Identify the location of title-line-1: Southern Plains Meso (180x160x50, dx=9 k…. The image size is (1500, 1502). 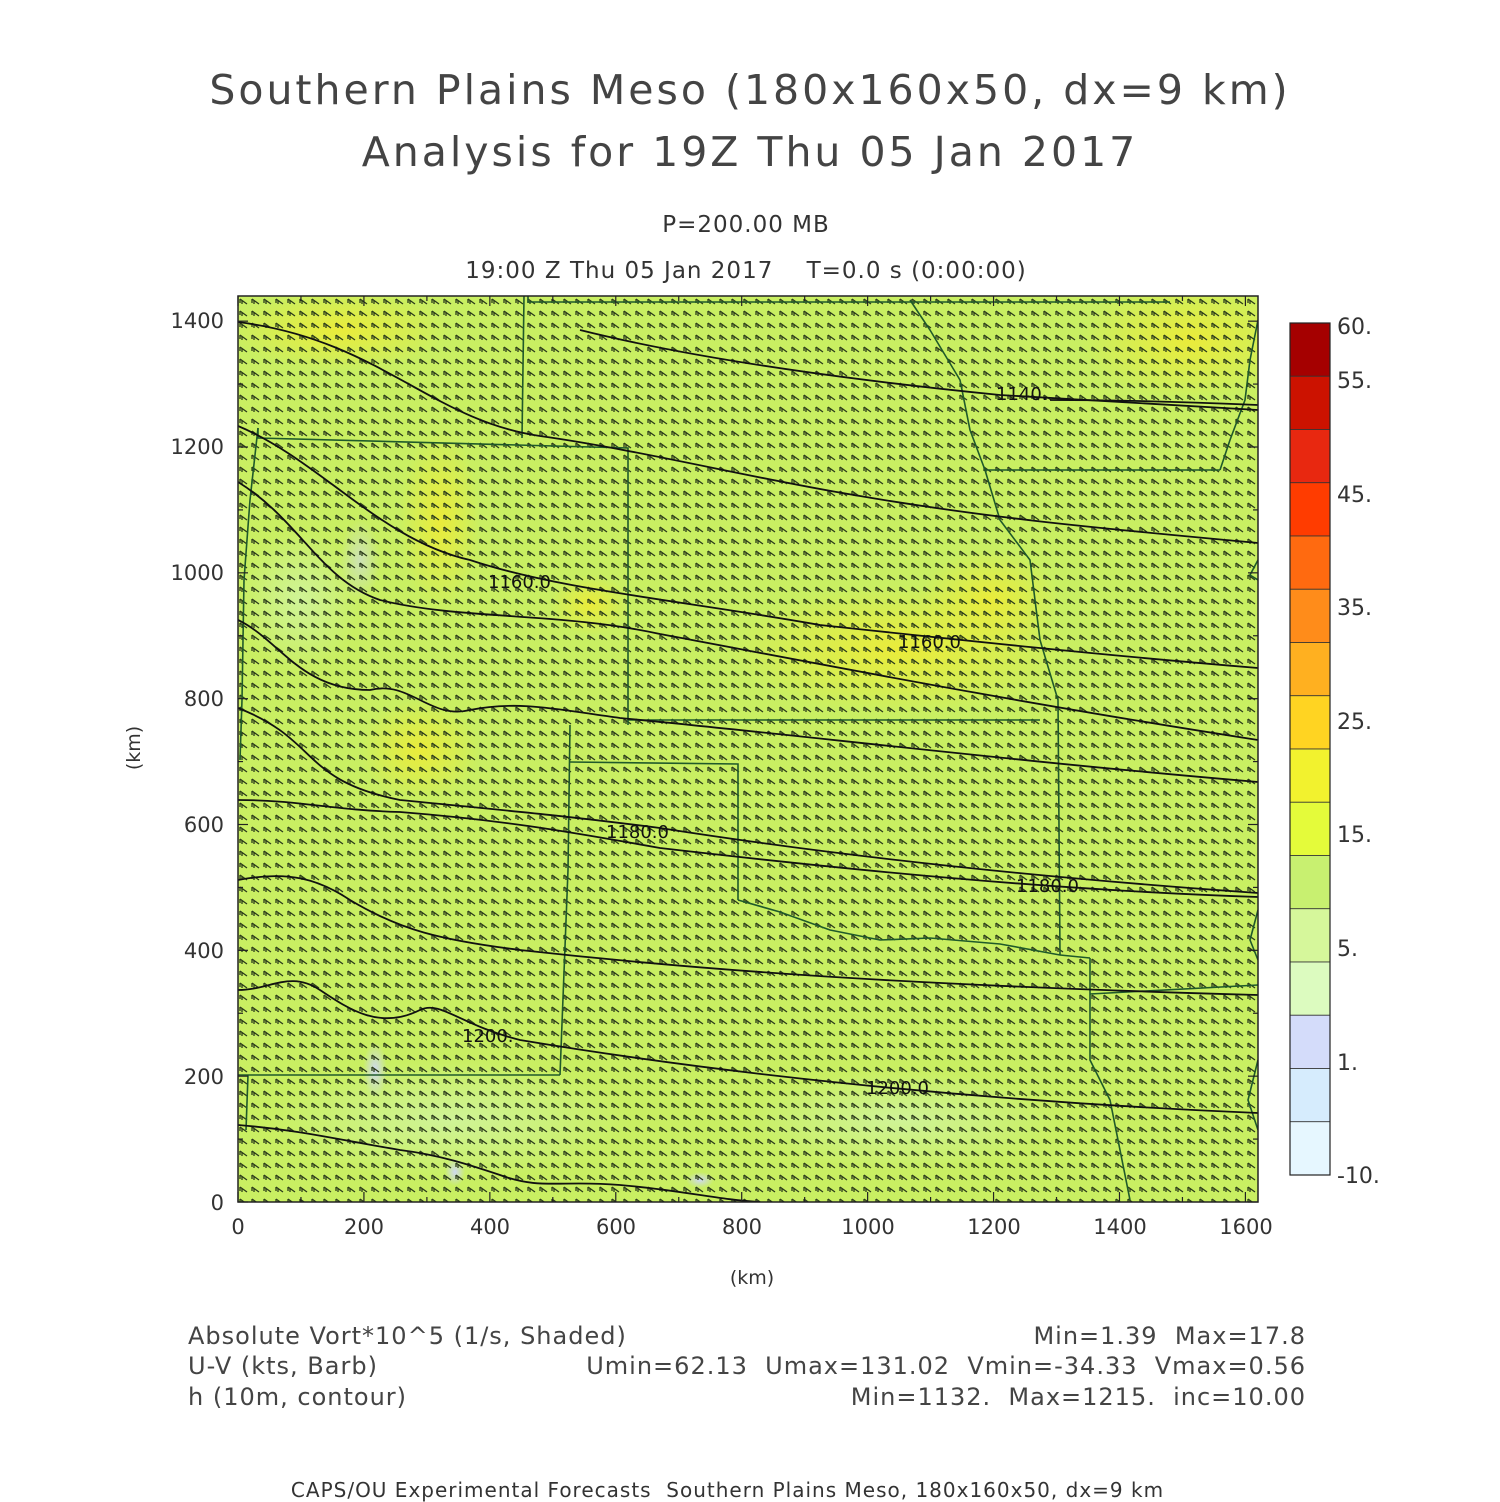
(750, 90).